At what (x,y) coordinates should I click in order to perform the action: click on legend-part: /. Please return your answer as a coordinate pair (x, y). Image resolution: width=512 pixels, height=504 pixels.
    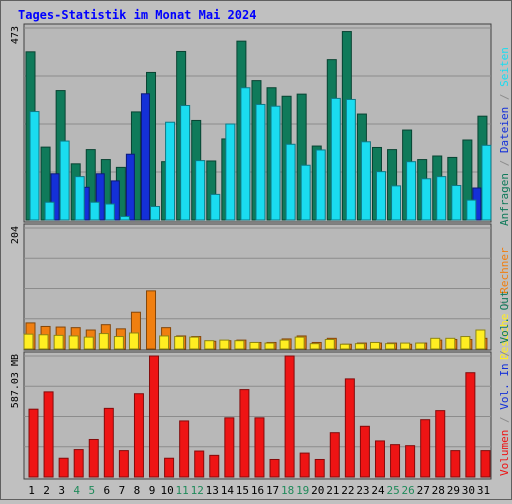
    Looking at the image, I should click on (504, 354).